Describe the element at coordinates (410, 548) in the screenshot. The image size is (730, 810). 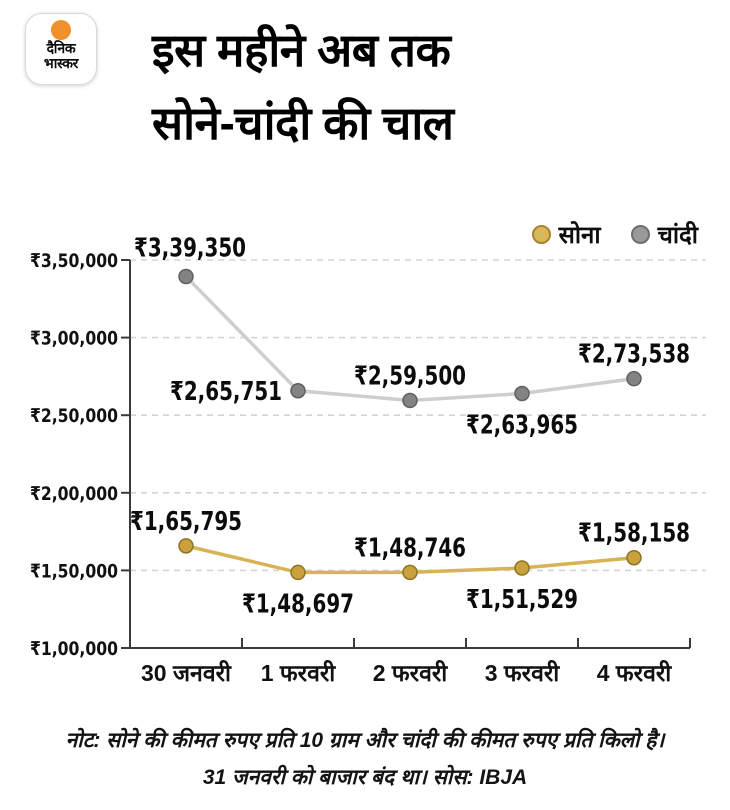
I see `data-label-सोना: ₹1,48,746` at that location.